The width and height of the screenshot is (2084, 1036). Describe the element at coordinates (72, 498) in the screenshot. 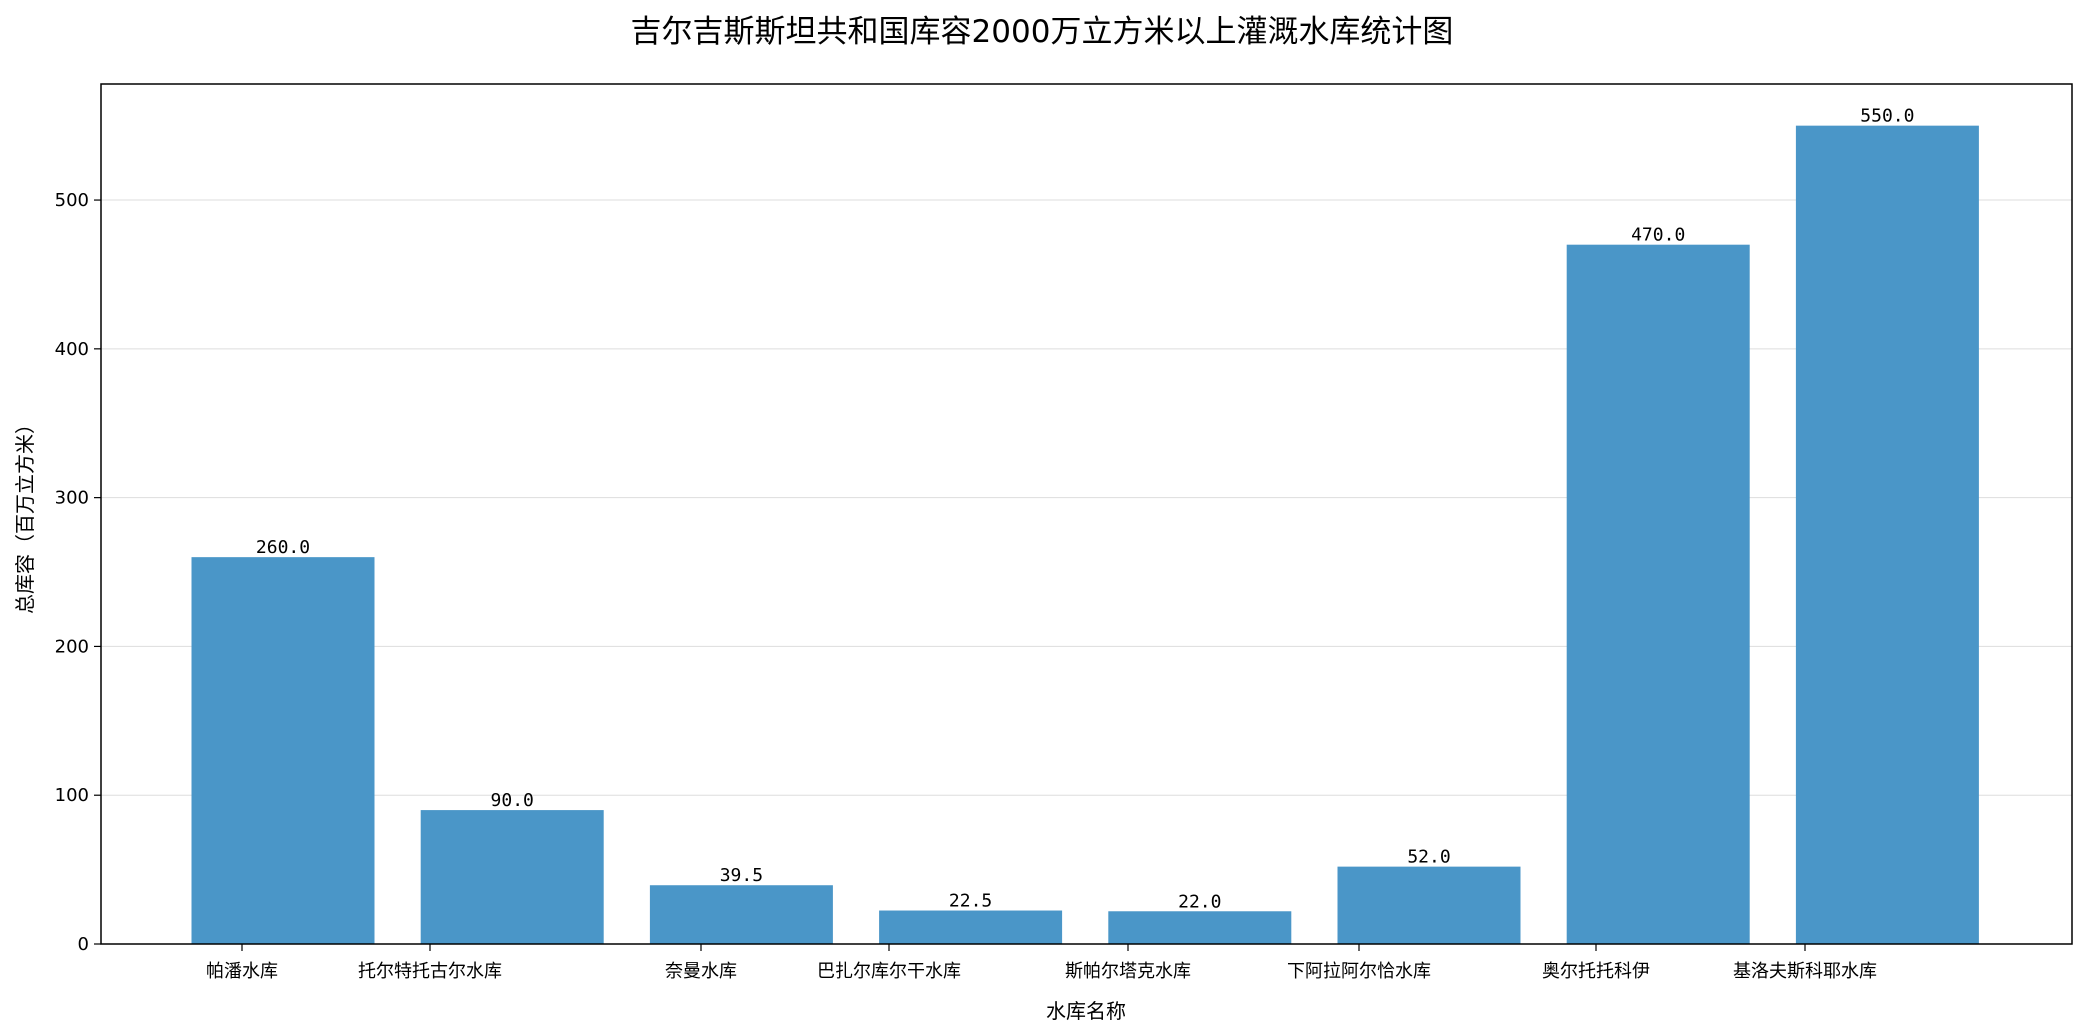

I see `y-tick-label: 300` at that location.